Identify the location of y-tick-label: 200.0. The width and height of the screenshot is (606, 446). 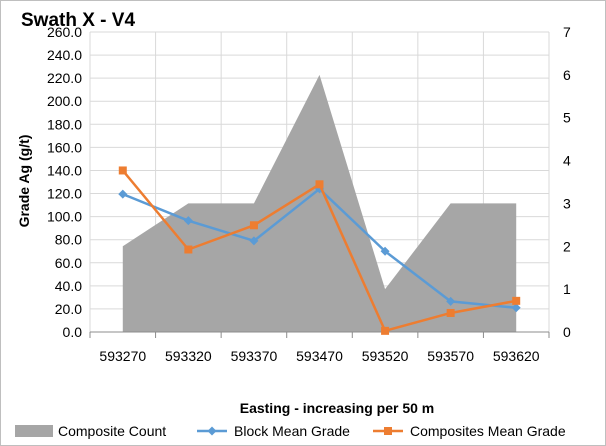
(64, 101).